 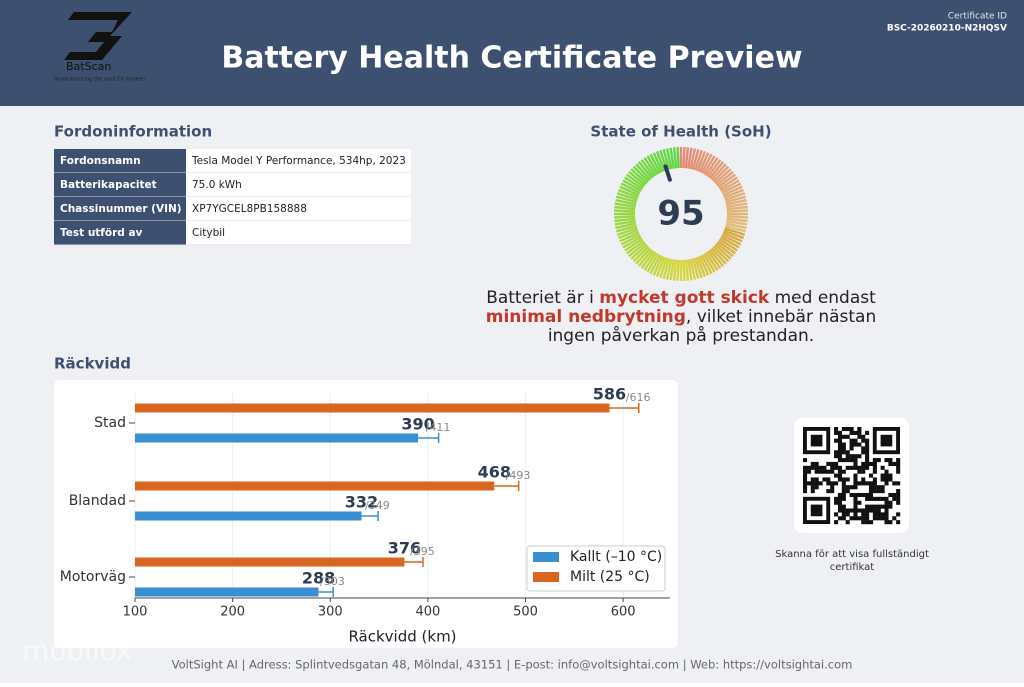 I want to click on x-tick-label: 300, so click(x=330, y=612).